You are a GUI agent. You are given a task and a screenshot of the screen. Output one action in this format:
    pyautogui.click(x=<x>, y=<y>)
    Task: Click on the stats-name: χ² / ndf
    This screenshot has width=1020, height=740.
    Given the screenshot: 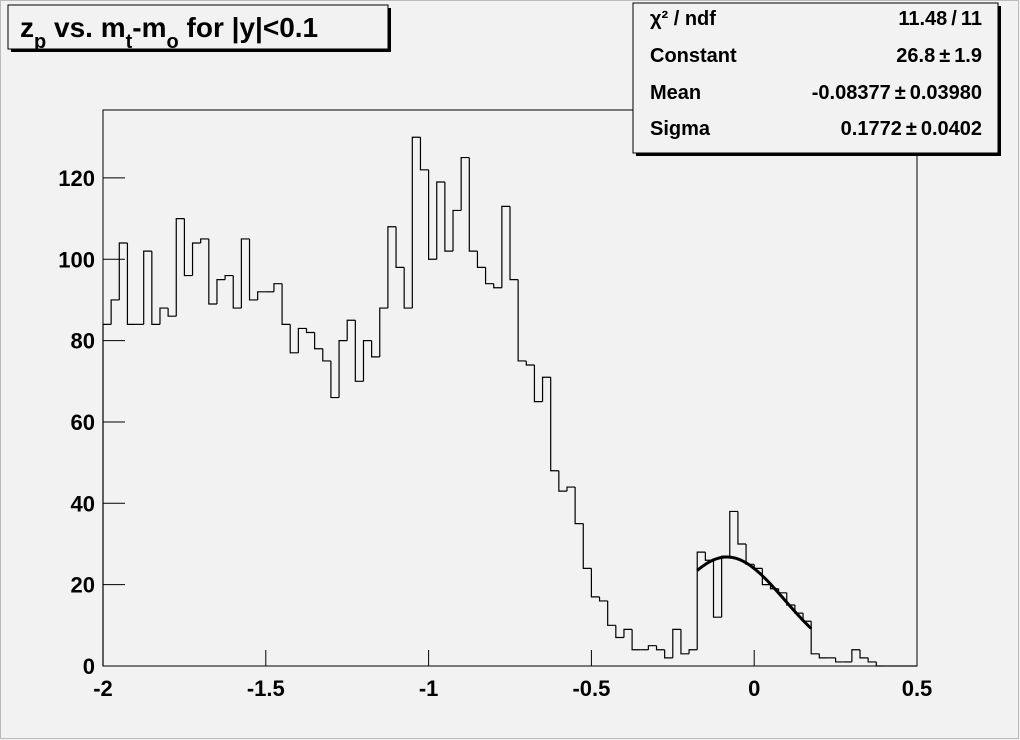 What is the action you would take?
    pyautogui.click(x=683, y=19)
    